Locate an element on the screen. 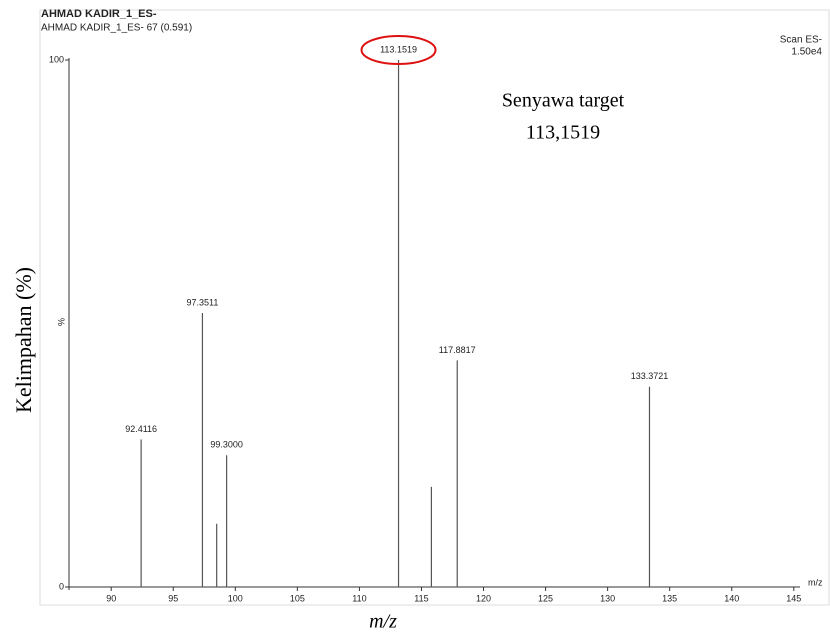 The height and width of the screenshot is (634, 830). x-tick-label: 105 is located at coordinates (297, 598).